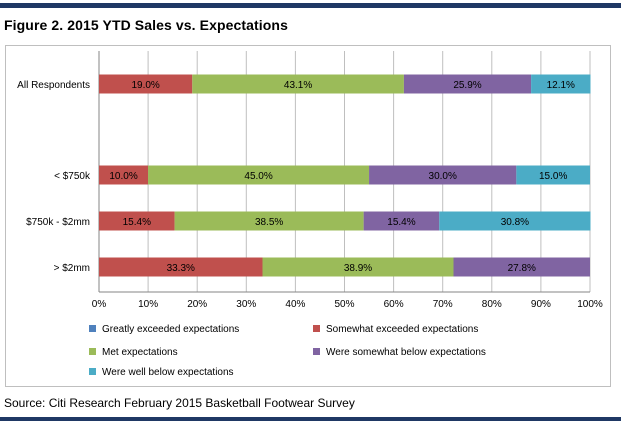 This screenshot has height=426, width=621. Describe the element at coordinates (72, 268) in the screenshot. I see `category-label: > $2mm` at that location.